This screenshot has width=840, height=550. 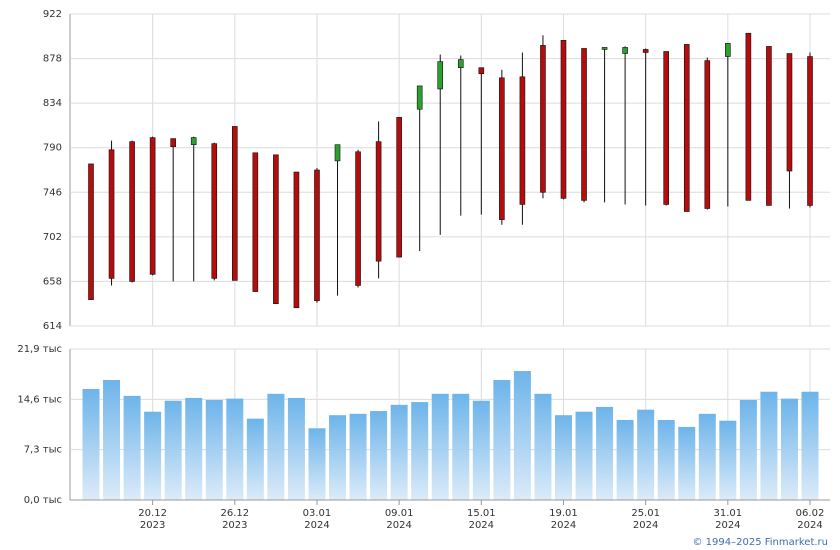 I want to click on x-tick-label: 20.12, so click(x=152, y=513).